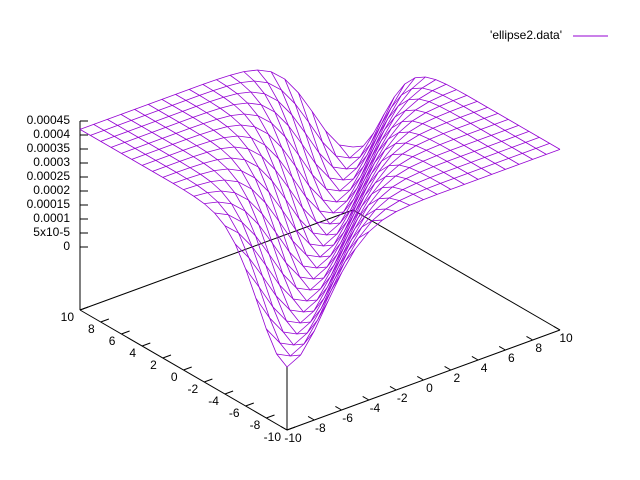  Describe the element at coordinates (347, 418) in the screenshot. I see `x-tick-label: -6` at that location.